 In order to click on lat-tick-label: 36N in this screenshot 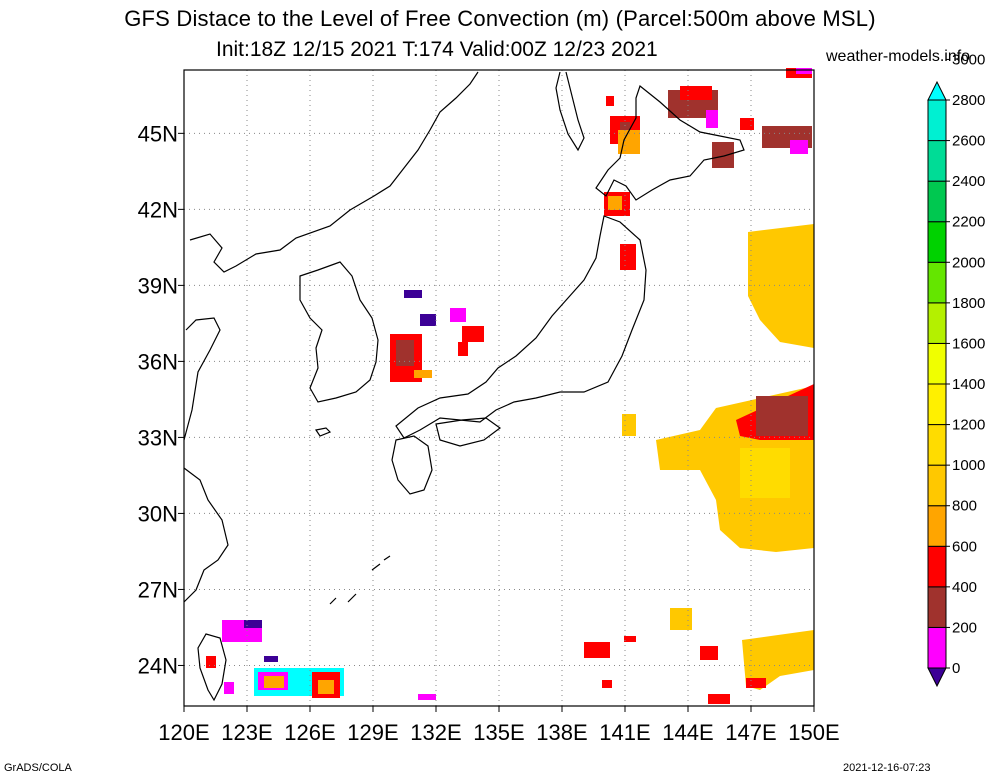, I will do `click(158, 361)`.